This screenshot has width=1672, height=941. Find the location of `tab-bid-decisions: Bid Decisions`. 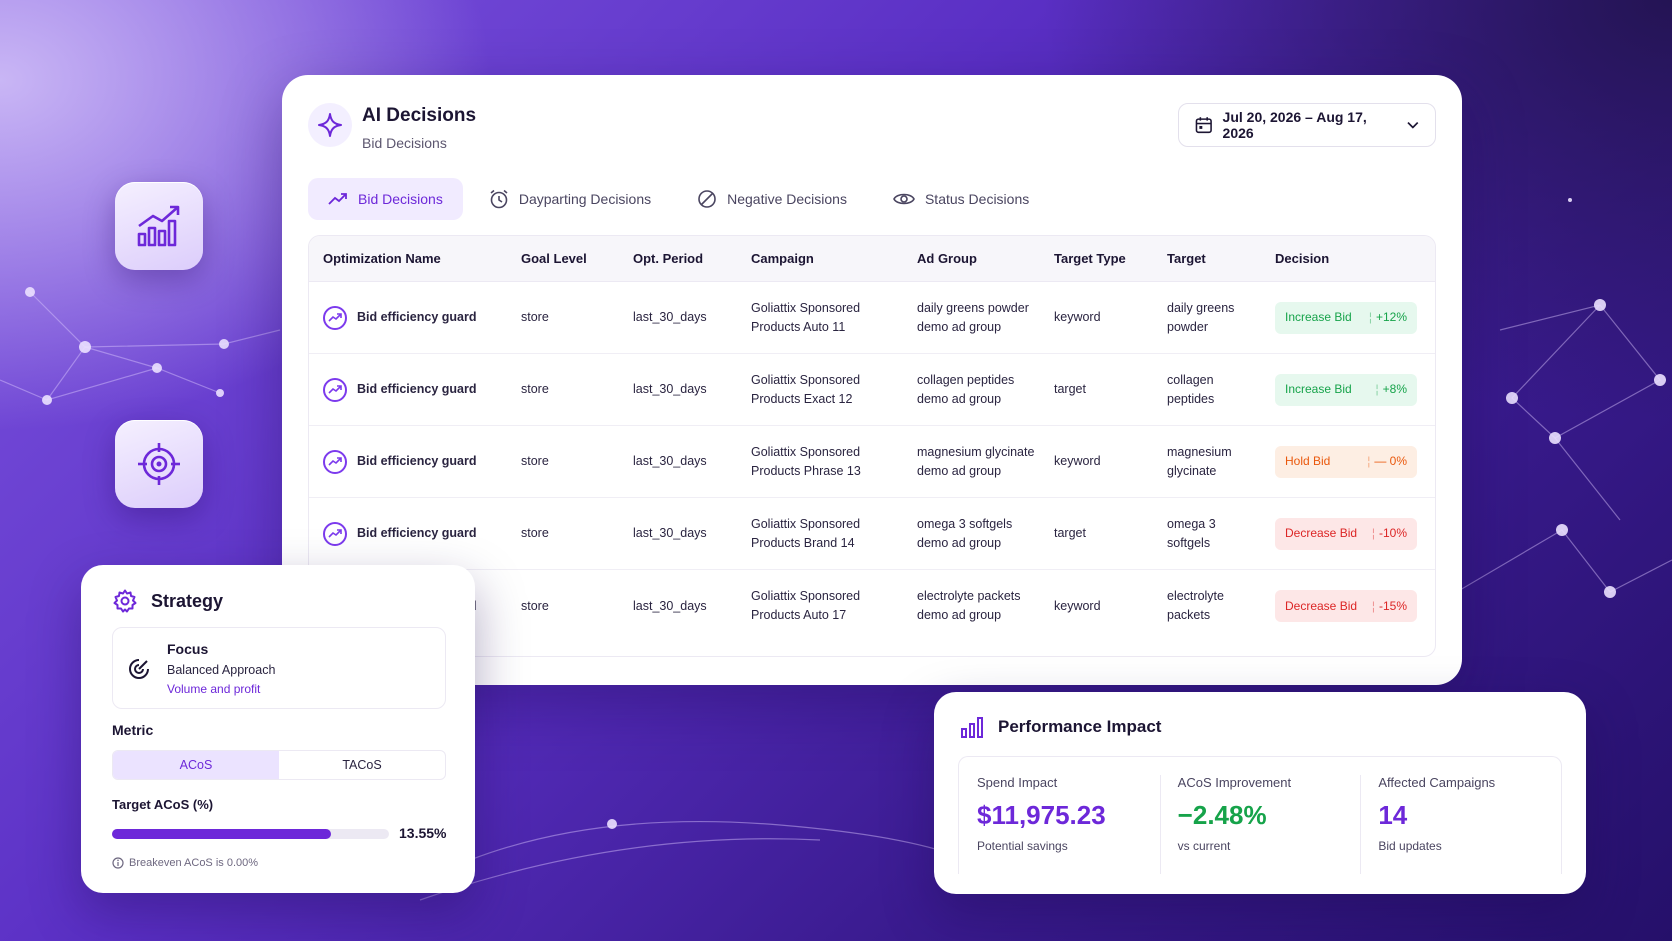

tab-bid-decisions: Bid Decisions is located at coordinates (385, 199).